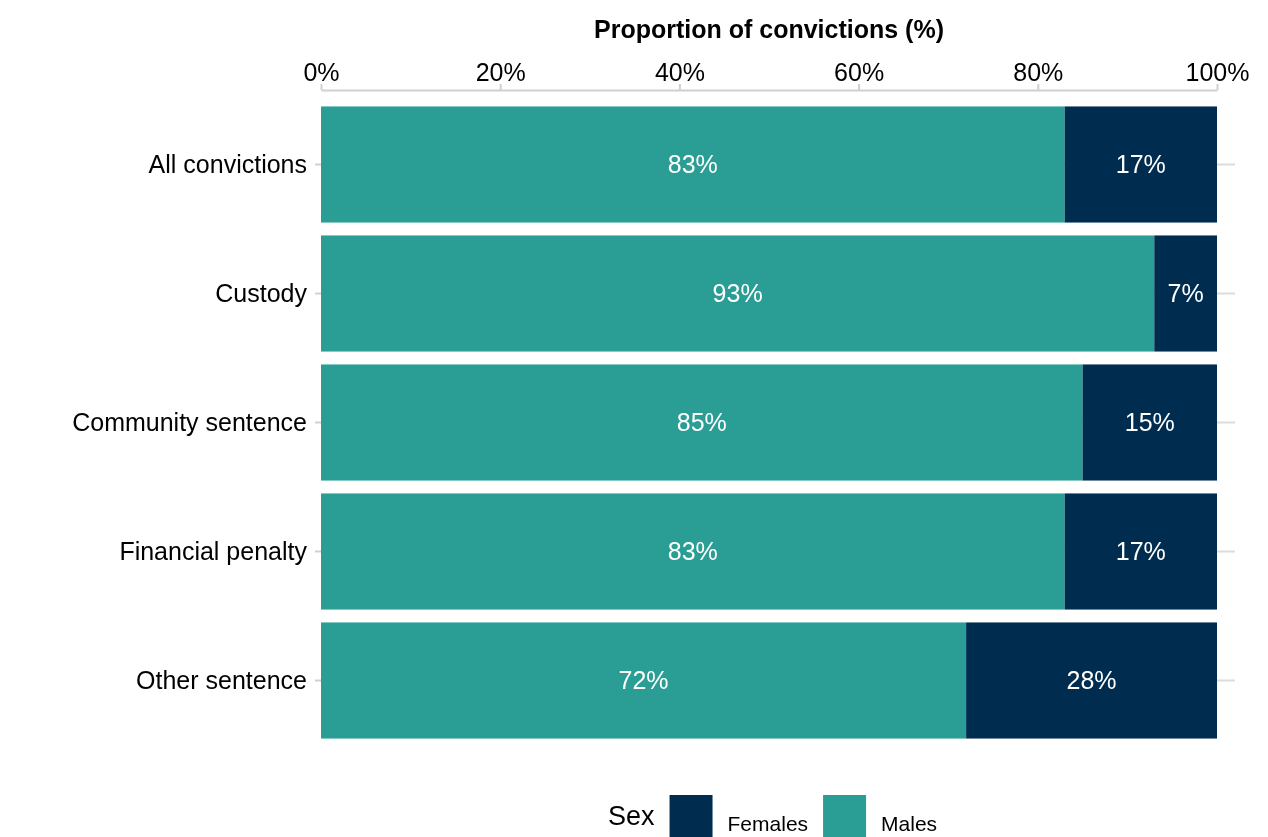 This screenshot has height=837, width=1268. I want to click on data-label: 7%, so click(1185, 293).